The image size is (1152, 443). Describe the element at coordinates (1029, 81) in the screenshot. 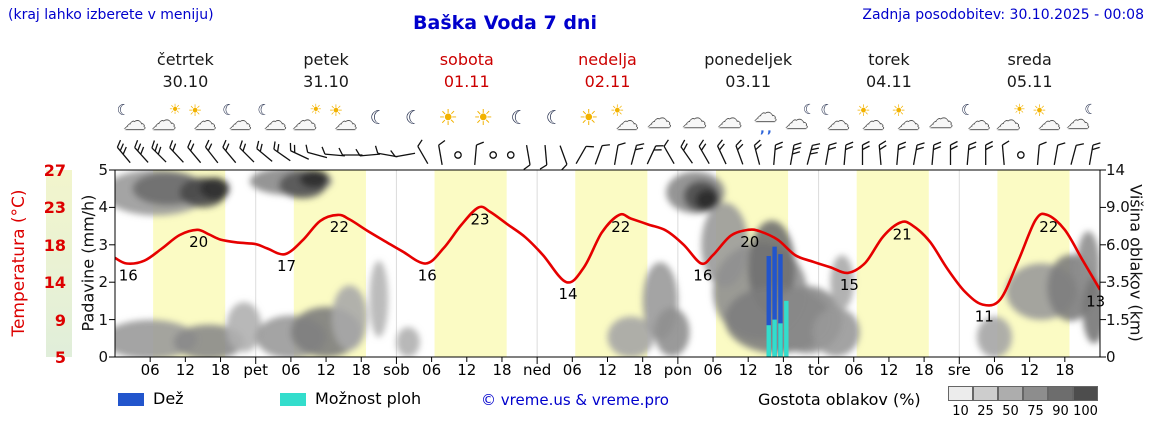

I see `day-date: 05.11` at that location.